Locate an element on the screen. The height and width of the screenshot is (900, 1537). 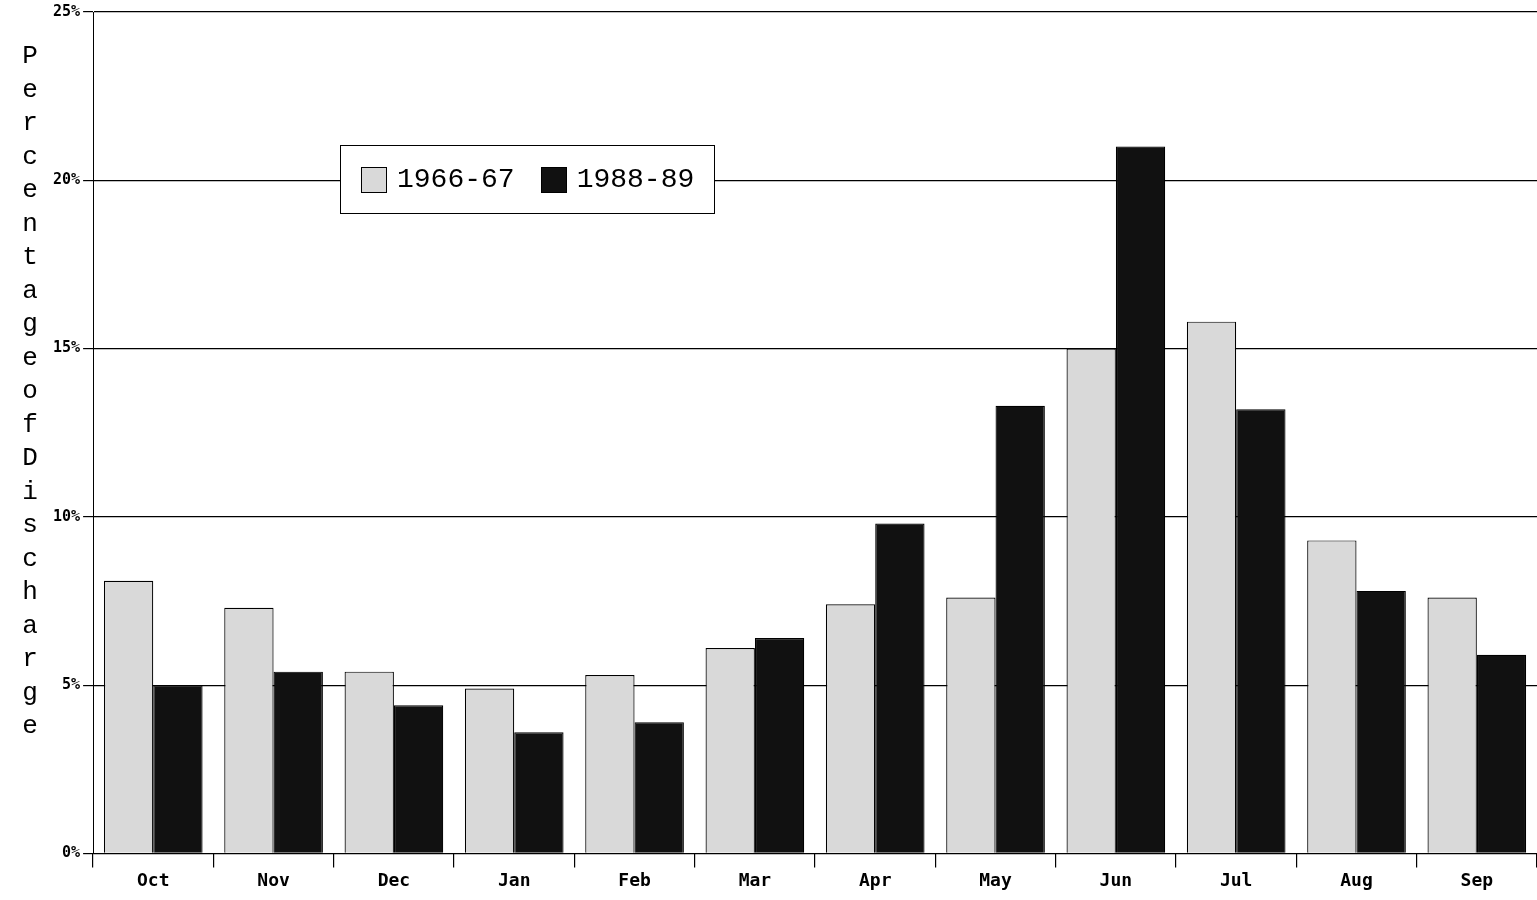
y-tick-label: 25% is located at coordinates (67, 10).